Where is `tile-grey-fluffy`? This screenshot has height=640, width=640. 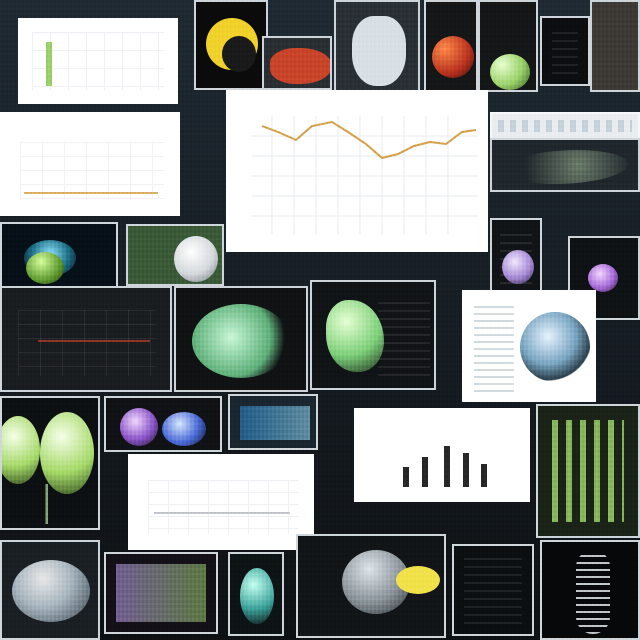
tile-grey-fluffy is located at coordinates (175, 255).